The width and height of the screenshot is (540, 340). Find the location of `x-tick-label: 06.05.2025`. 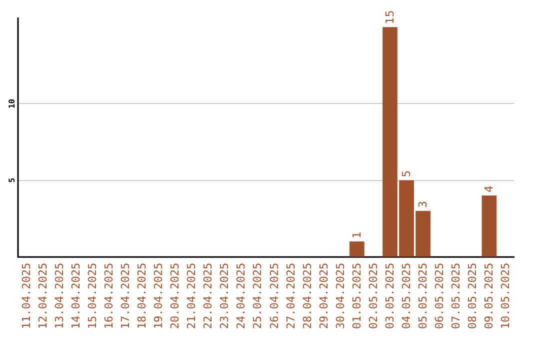

x-tick-label: 06.05.2025 is located at coordinates (439, 296).